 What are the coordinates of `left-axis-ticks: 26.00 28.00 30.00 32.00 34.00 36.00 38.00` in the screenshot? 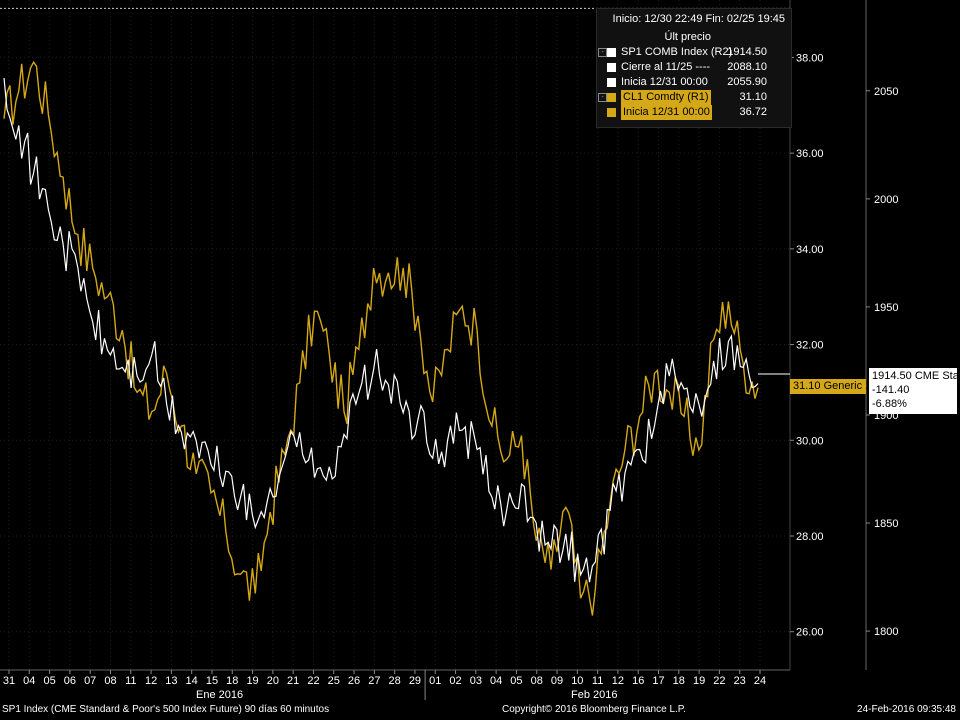 It's located at (807, 345).